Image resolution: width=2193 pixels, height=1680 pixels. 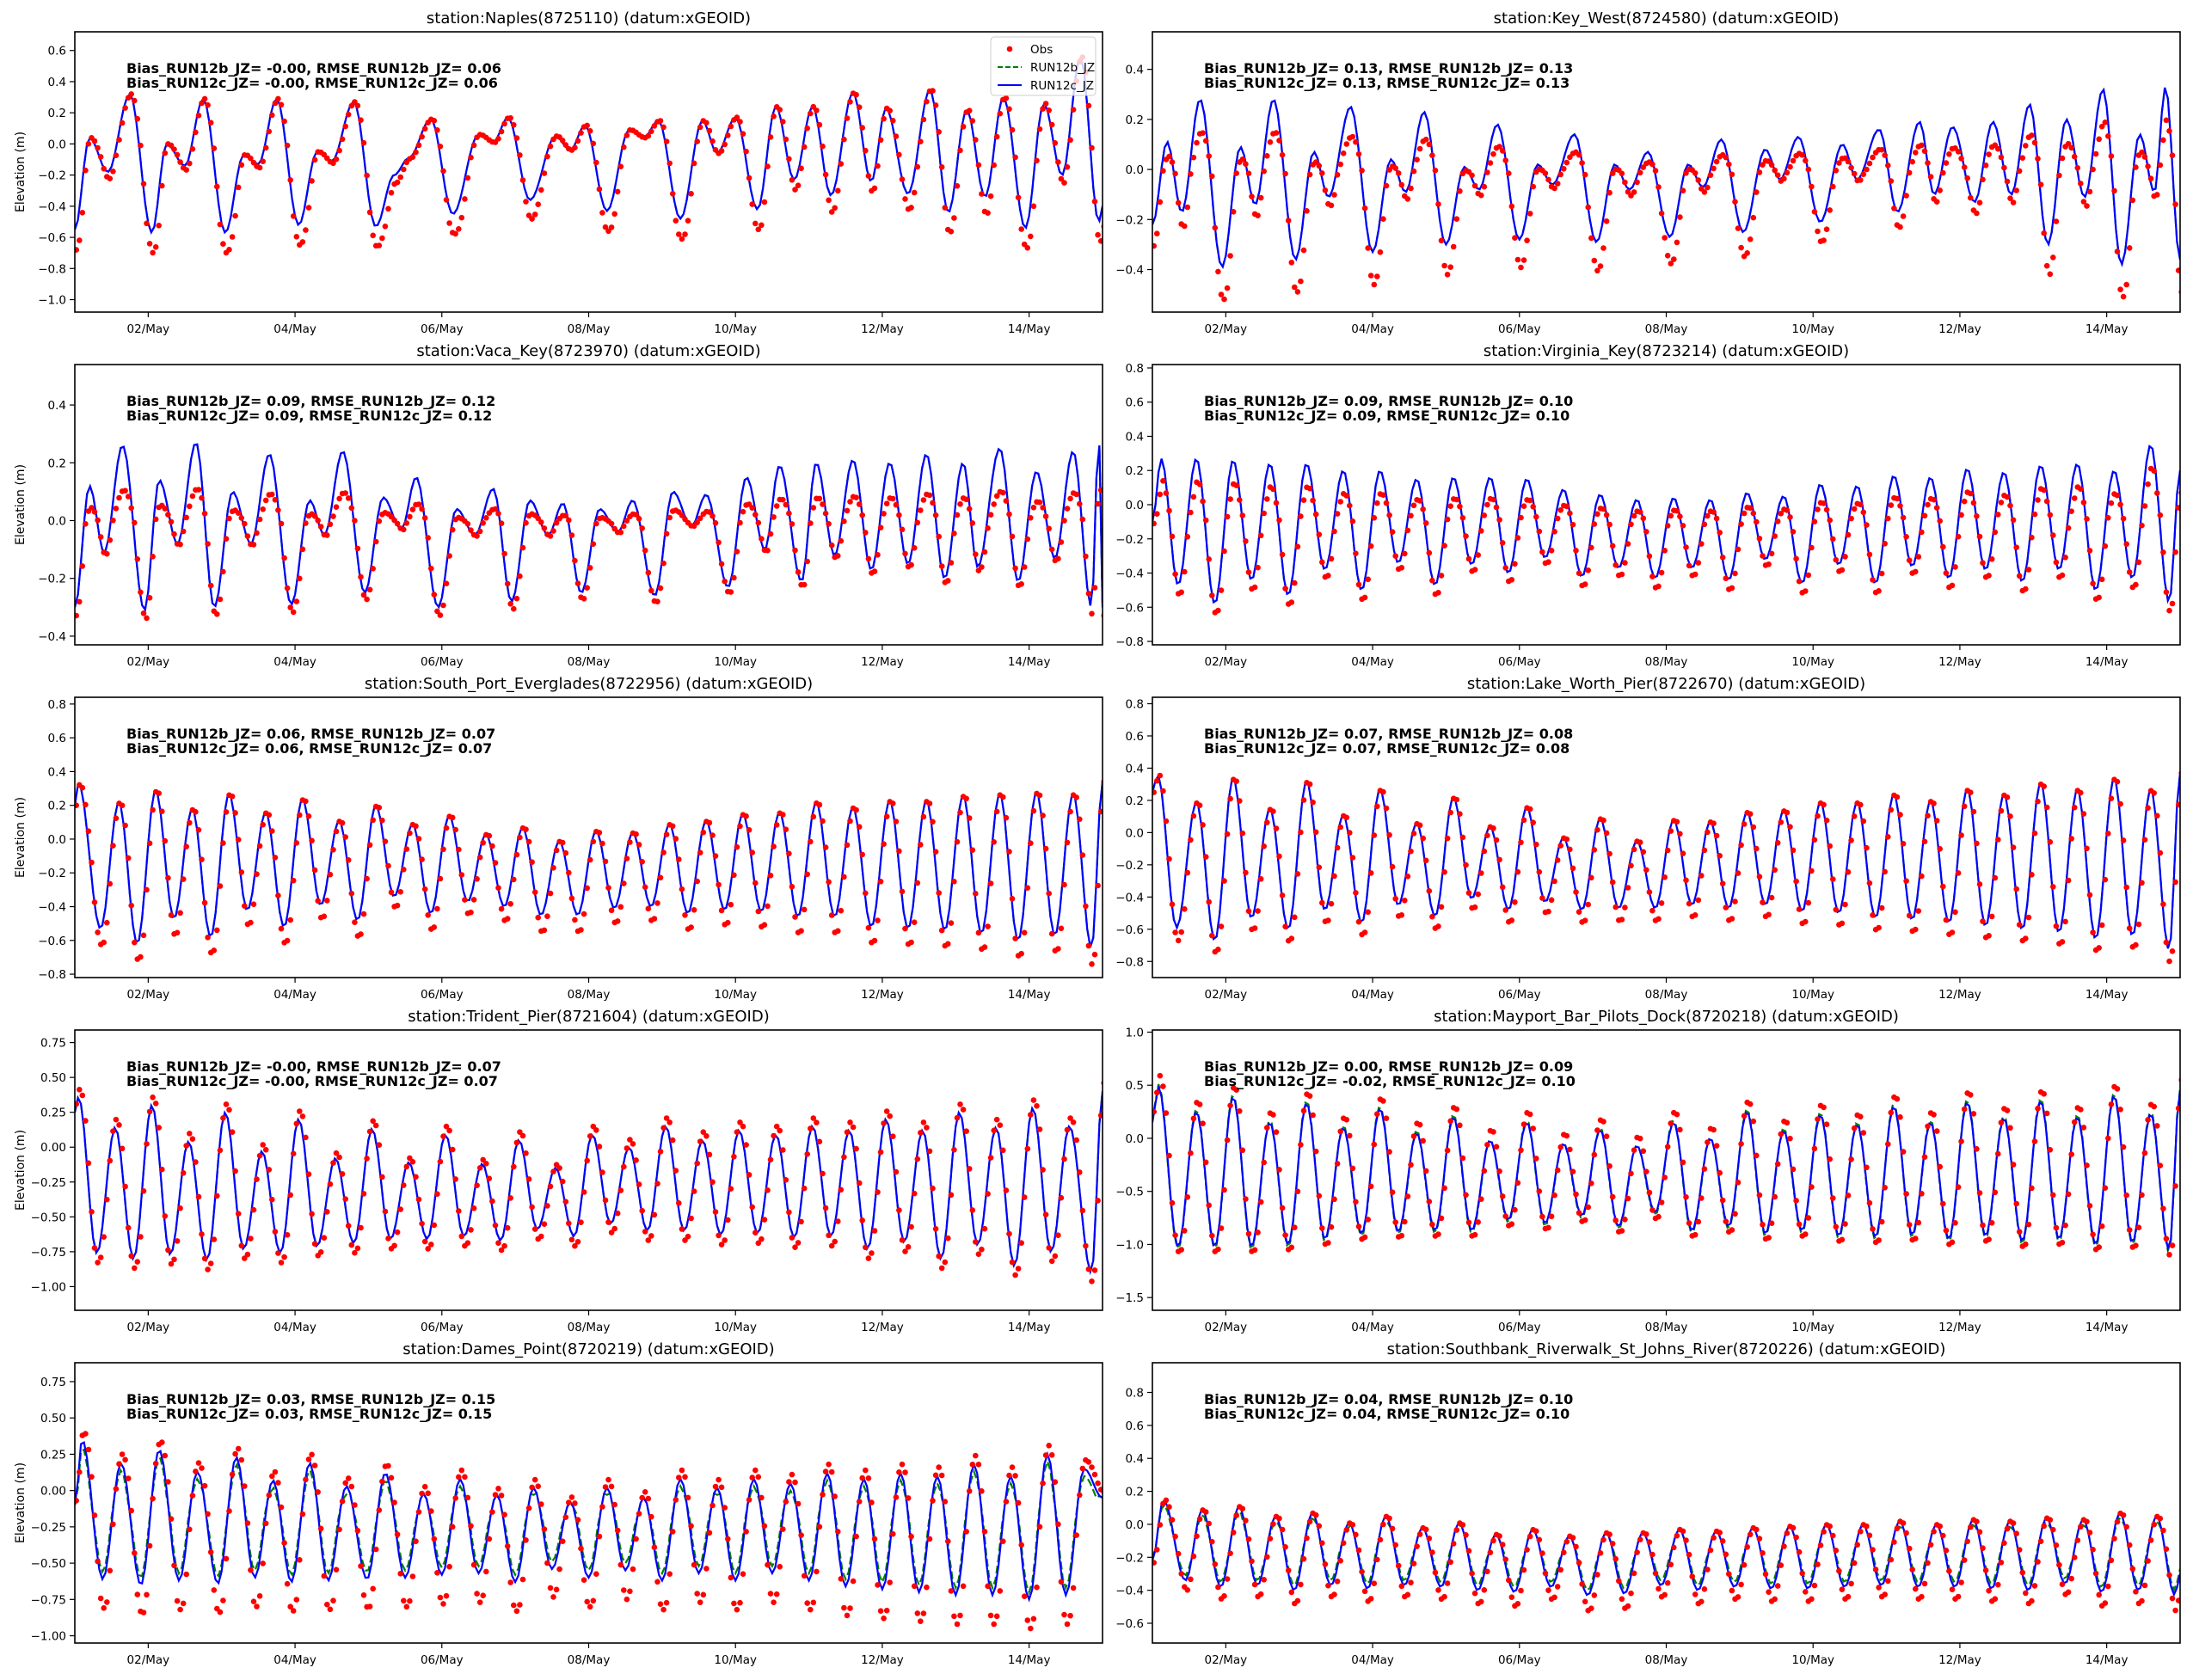 What do you see at coordinates (148, 662) in the screenshot?
I see `x-tick-label: 02/May` at bounding box center [148, 662].